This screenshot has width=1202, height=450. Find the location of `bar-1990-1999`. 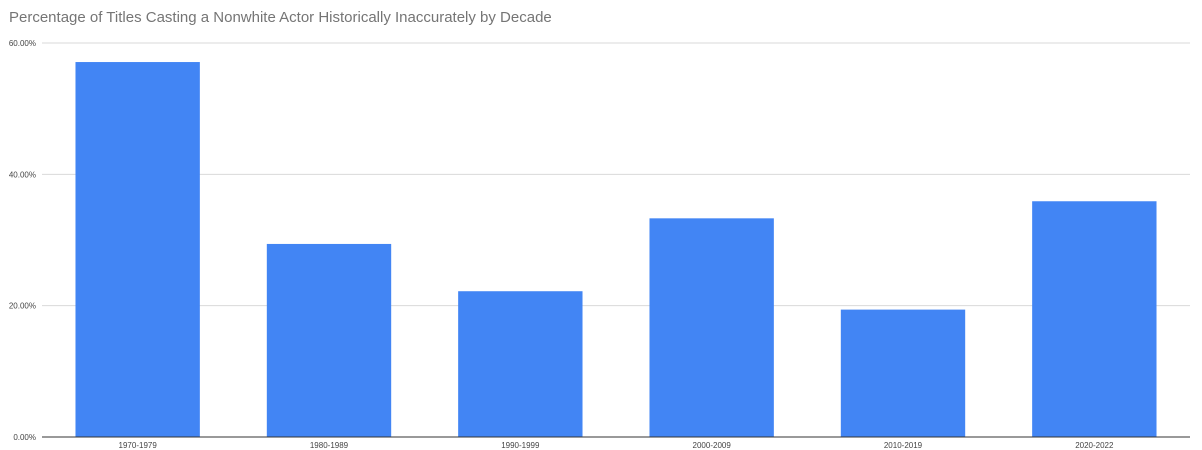

bar-1990-1999 is located at coordinates (520, 364).